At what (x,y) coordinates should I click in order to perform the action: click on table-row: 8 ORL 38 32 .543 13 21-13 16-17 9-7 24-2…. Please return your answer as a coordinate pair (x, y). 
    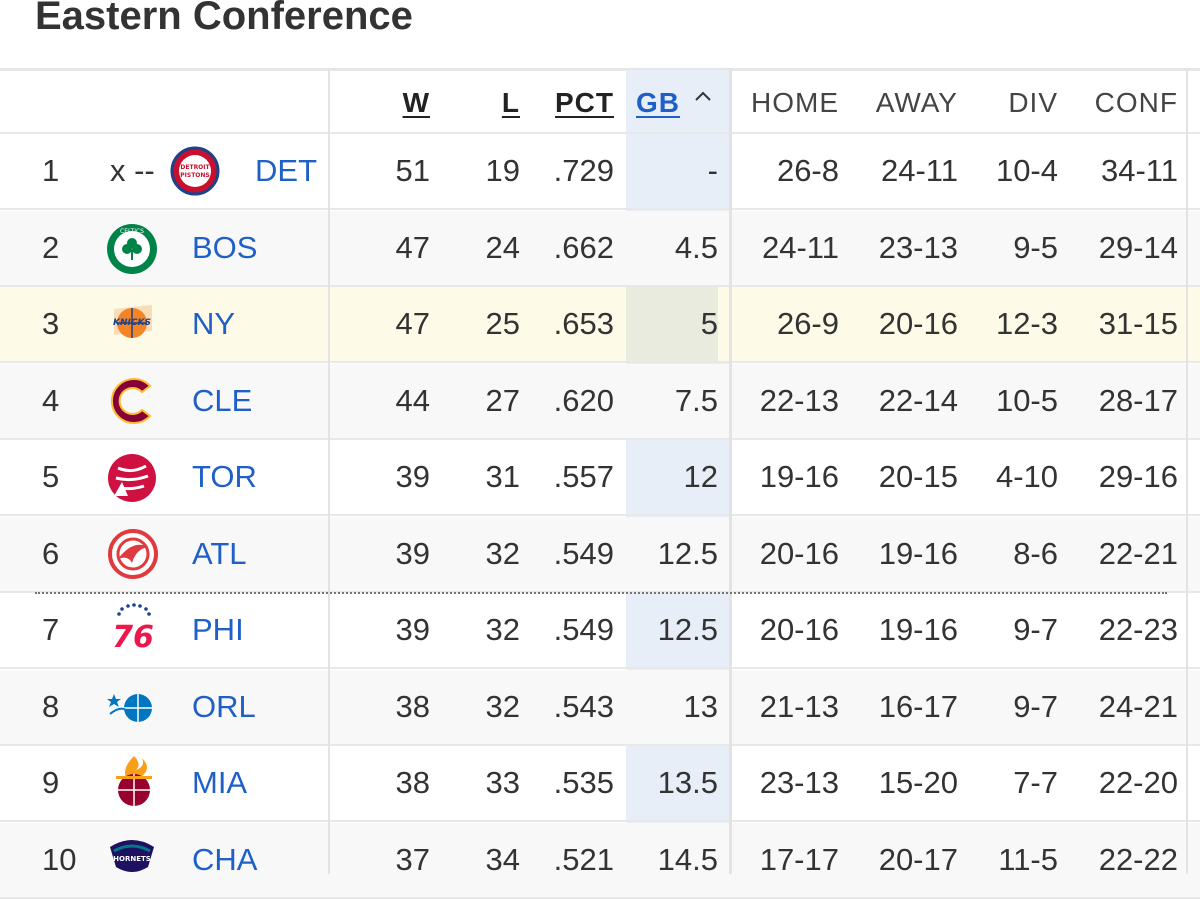
    Looking at the image, I should click on (600, 708).